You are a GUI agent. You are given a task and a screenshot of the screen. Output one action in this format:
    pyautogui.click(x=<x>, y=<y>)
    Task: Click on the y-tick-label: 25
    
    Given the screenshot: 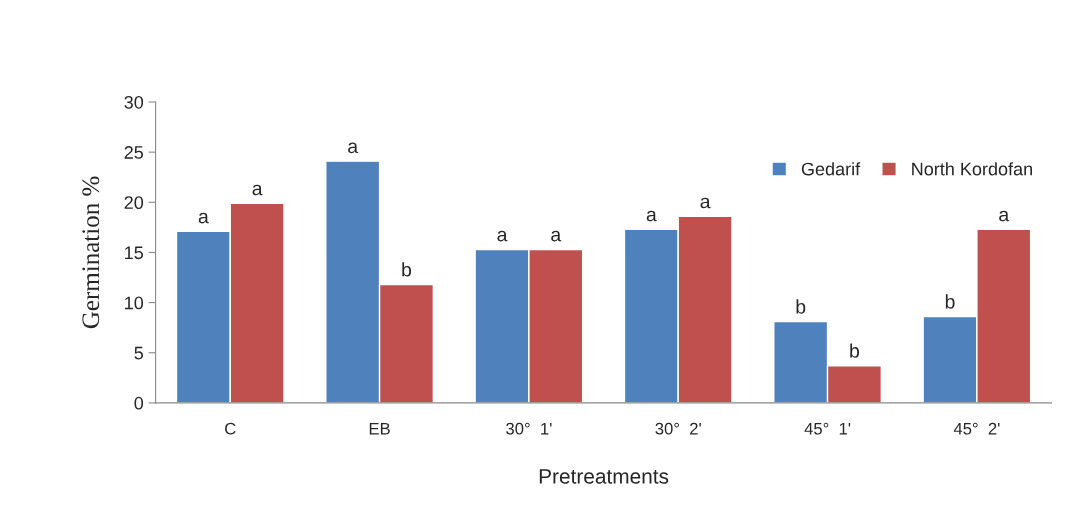 What is the action you would take?
    pyautogui.click(x=134, y=152)
    